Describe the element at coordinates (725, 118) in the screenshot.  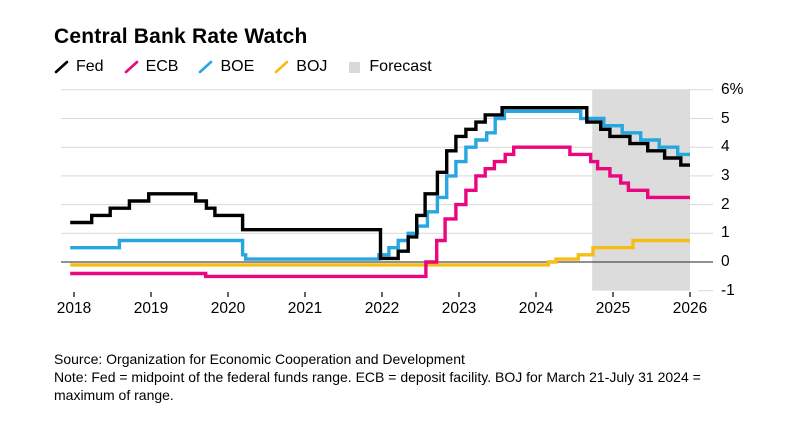
I see `y-axis-label: 5` at that location.